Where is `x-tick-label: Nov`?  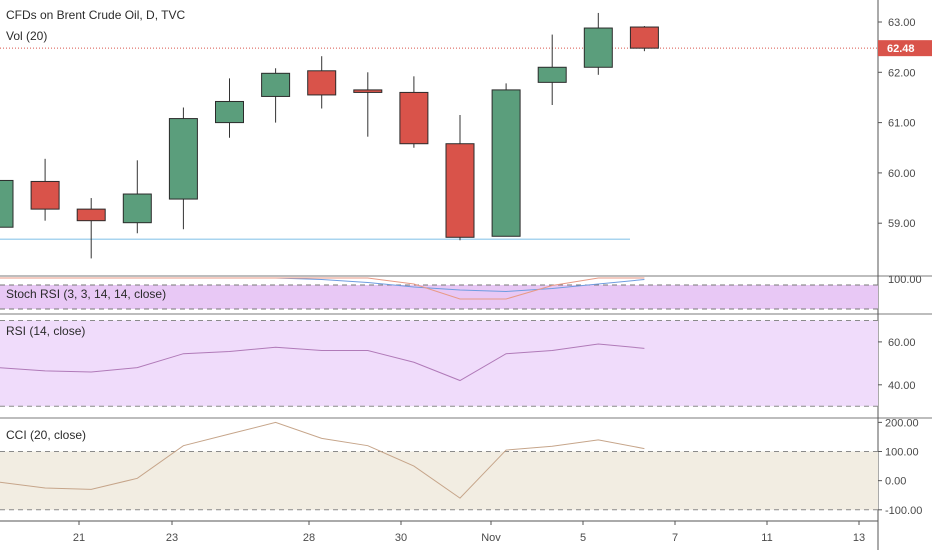
x-tick-label: Nov is located at coordinates (491, 538).